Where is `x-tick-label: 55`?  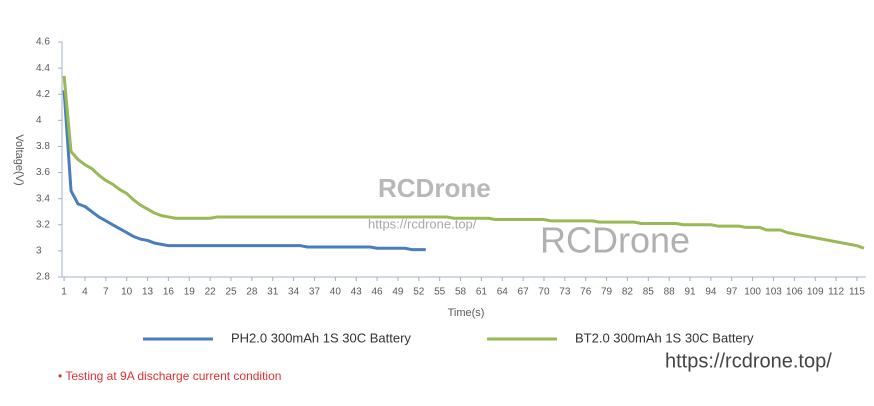
x-tick-label: 55 is located at coordinates (440, 292).